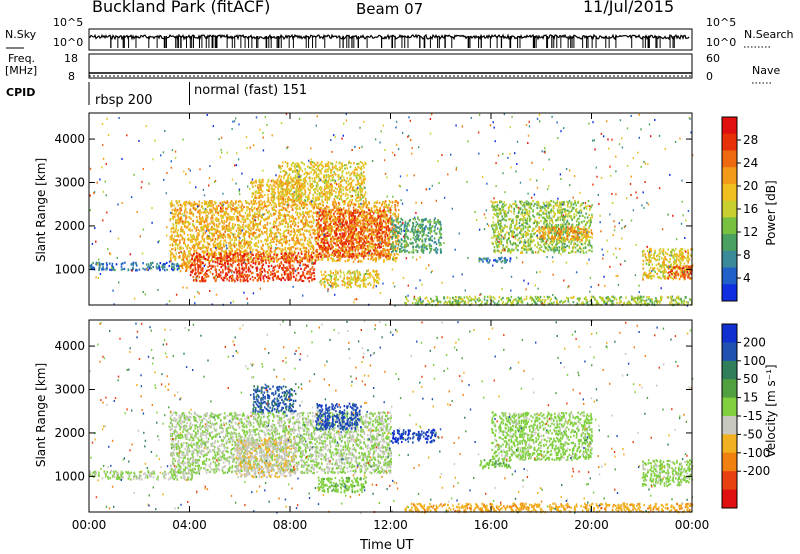 This screenshot has width=800, height=554. I want to click on nsearch-label: N.Search, so click(769, 34).